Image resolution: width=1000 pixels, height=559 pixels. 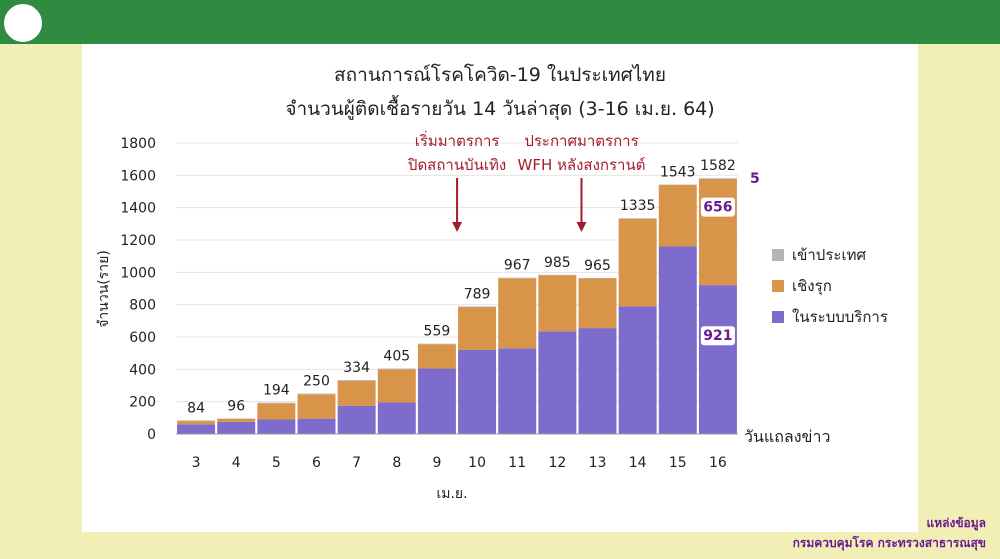 I want to click on x-tick-label: 13, so click(x=598, y=463).